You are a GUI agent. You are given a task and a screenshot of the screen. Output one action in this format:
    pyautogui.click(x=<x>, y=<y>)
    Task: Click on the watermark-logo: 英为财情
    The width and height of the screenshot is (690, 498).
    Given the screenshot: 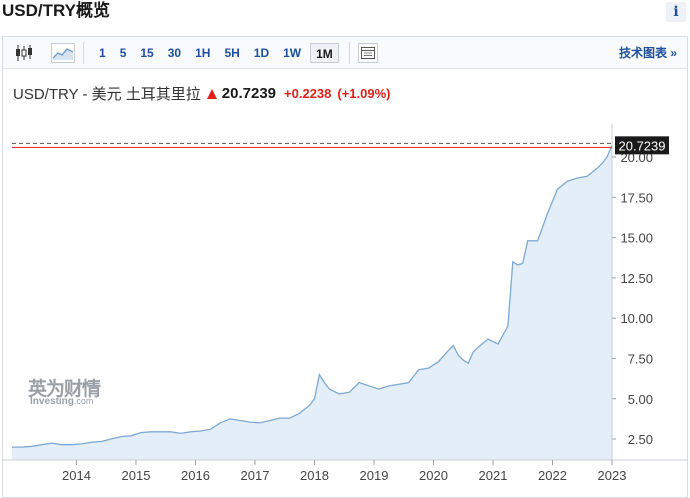 What is the action you would take?
    pyautogui.click(x=64, y=389)
    